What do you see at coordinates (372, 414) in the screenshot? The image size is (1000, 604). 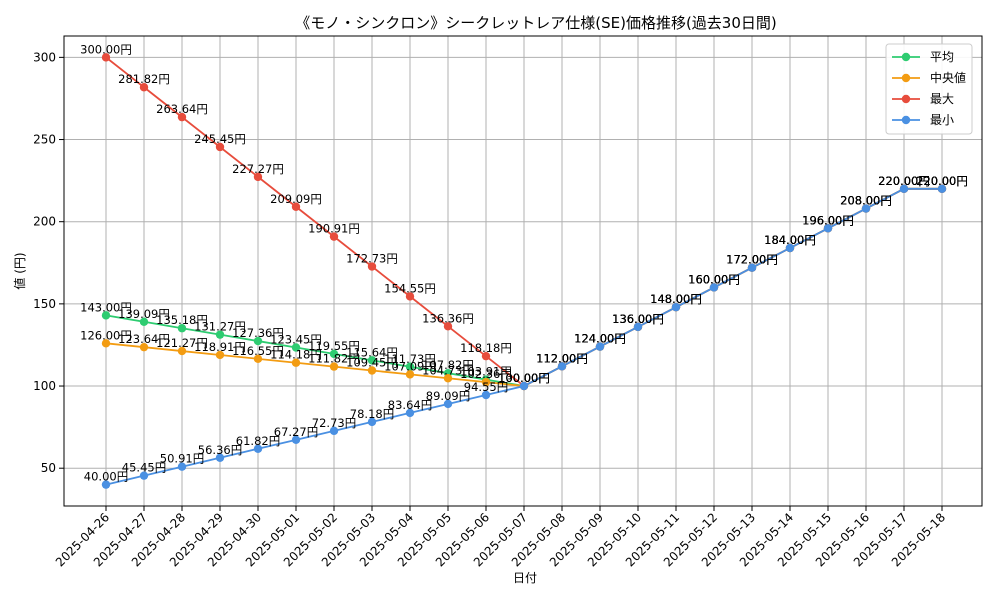 I see `data-label: 78.18円` at bounding box center [372, 414].